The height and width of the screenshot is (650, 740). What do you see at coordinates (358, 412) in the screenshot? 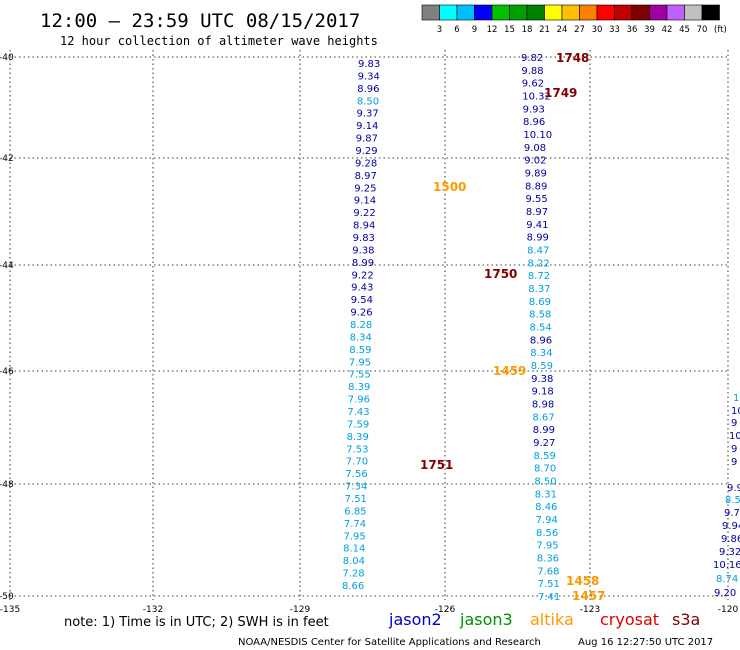
I see `wave-height-left: 7.43` at bounding box center [358, 412].